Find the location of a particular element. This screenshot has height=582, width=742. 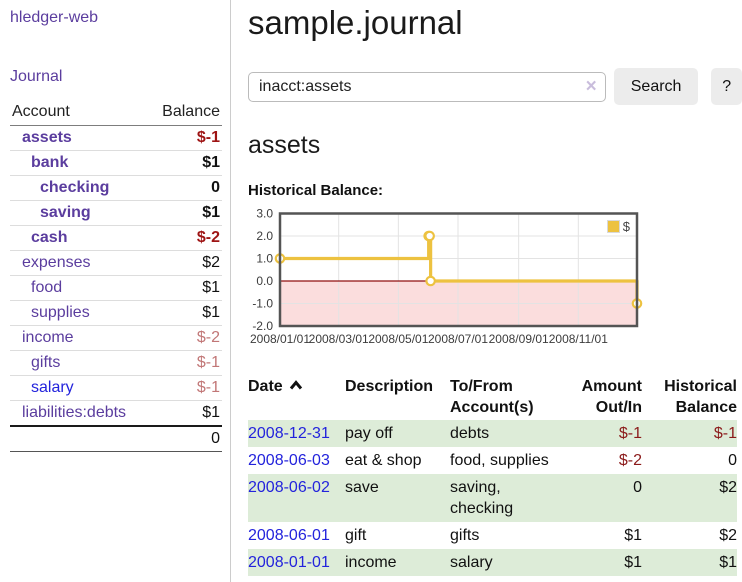

transaction-accounts: saving, checking is located at coordinates (482, 498).